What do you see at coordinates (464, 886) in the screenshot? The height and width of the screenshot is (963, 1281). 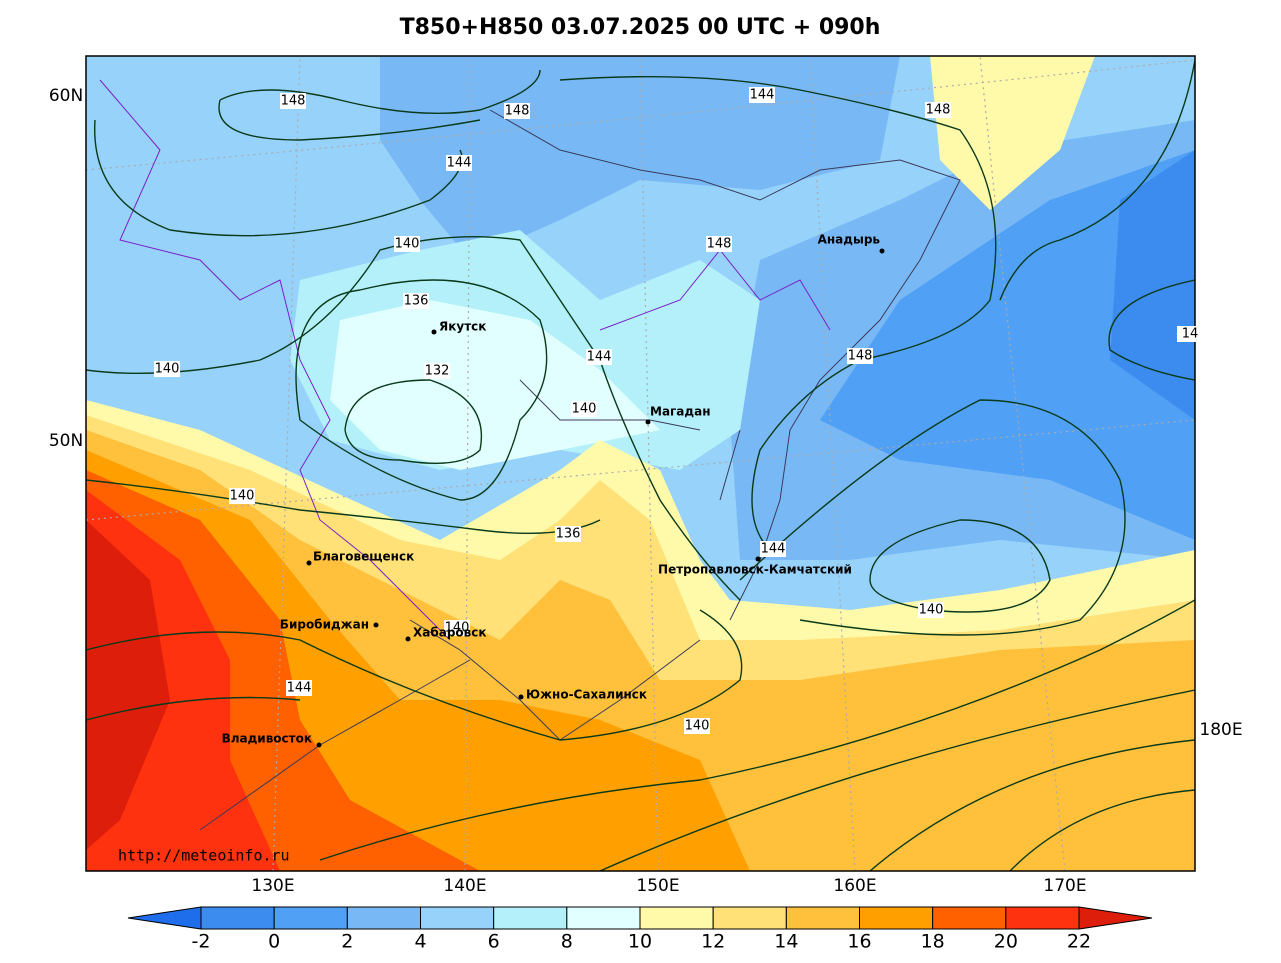 I see `lon-label: 140E` at bounding box center [464, 886].